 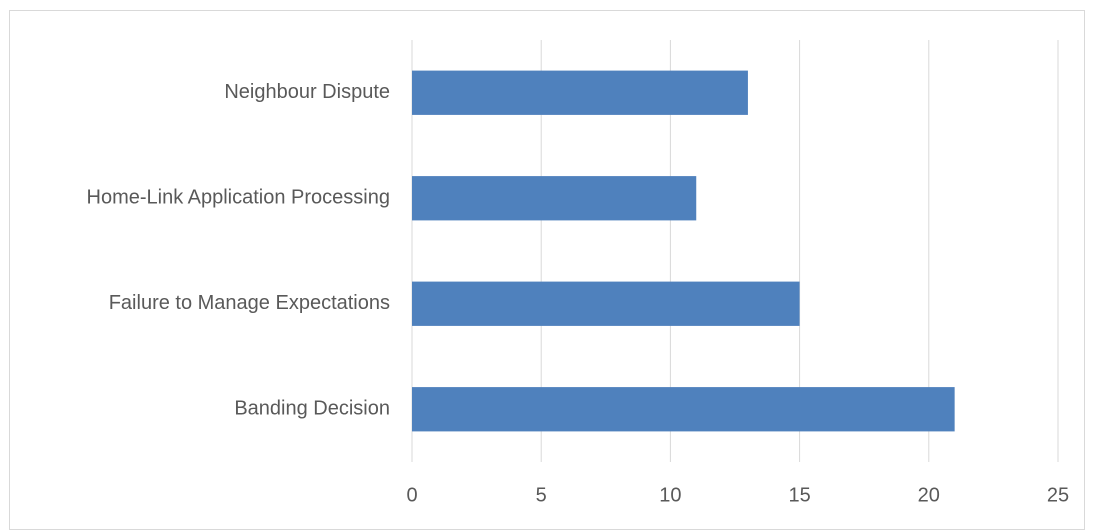 I want to click on bar-banding-decision, so click(x=683, y=409).